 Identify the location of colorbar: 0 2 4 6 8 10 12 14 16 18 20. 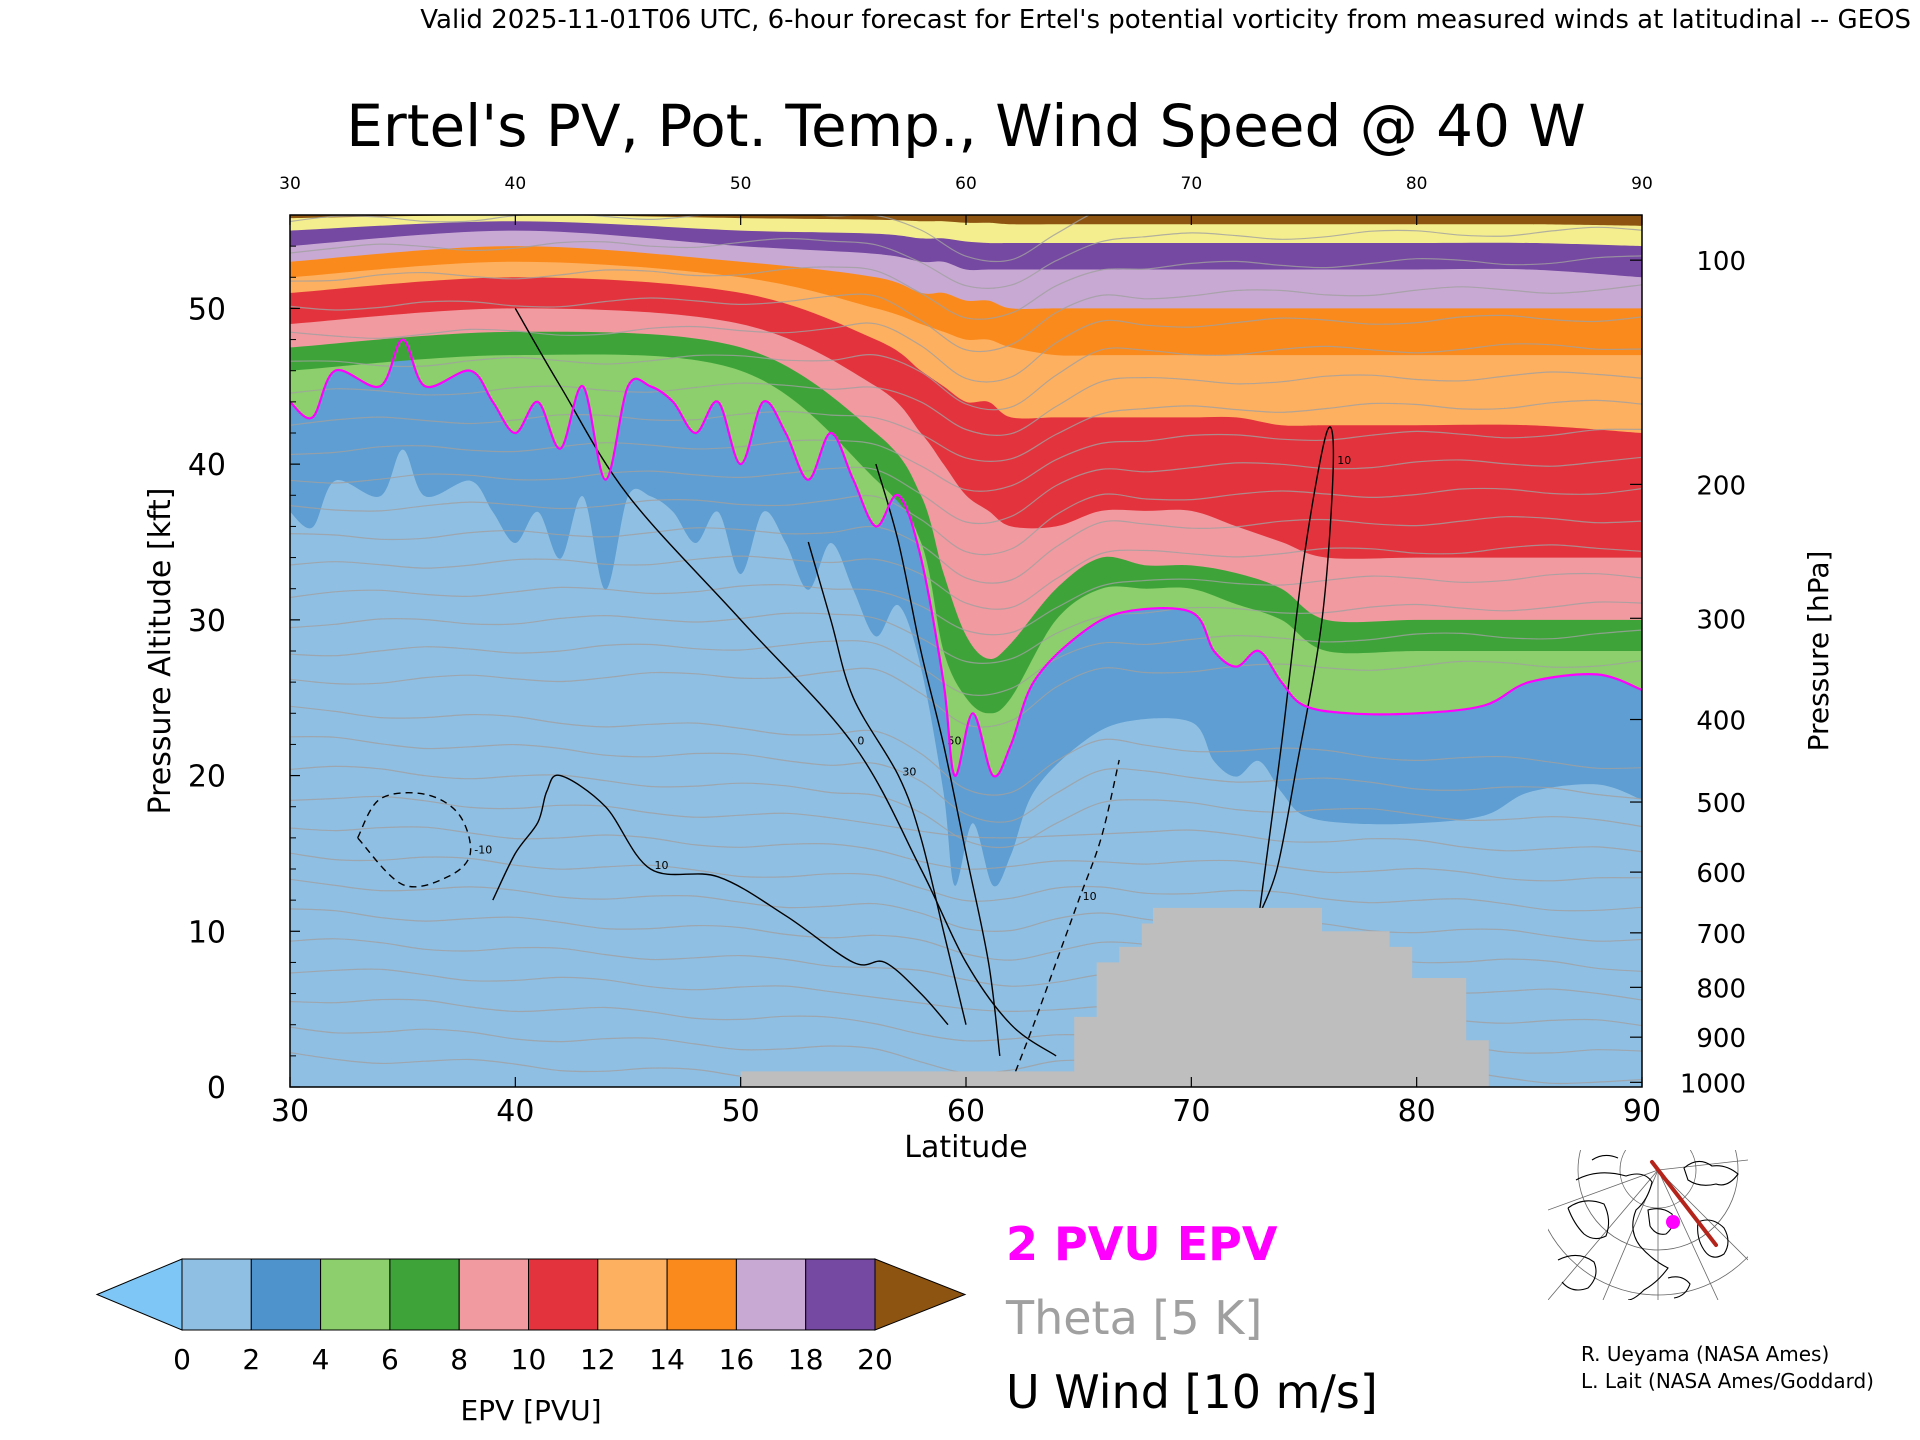
(531, 1317).